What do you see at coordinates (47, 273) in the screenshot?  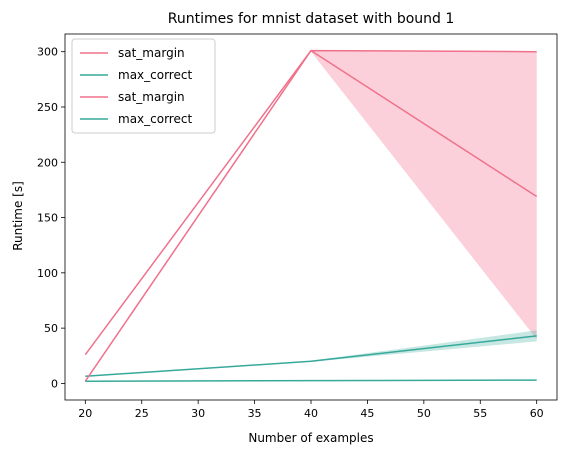 I see `y-tick-label: 100` at bounding box center [47, 273].